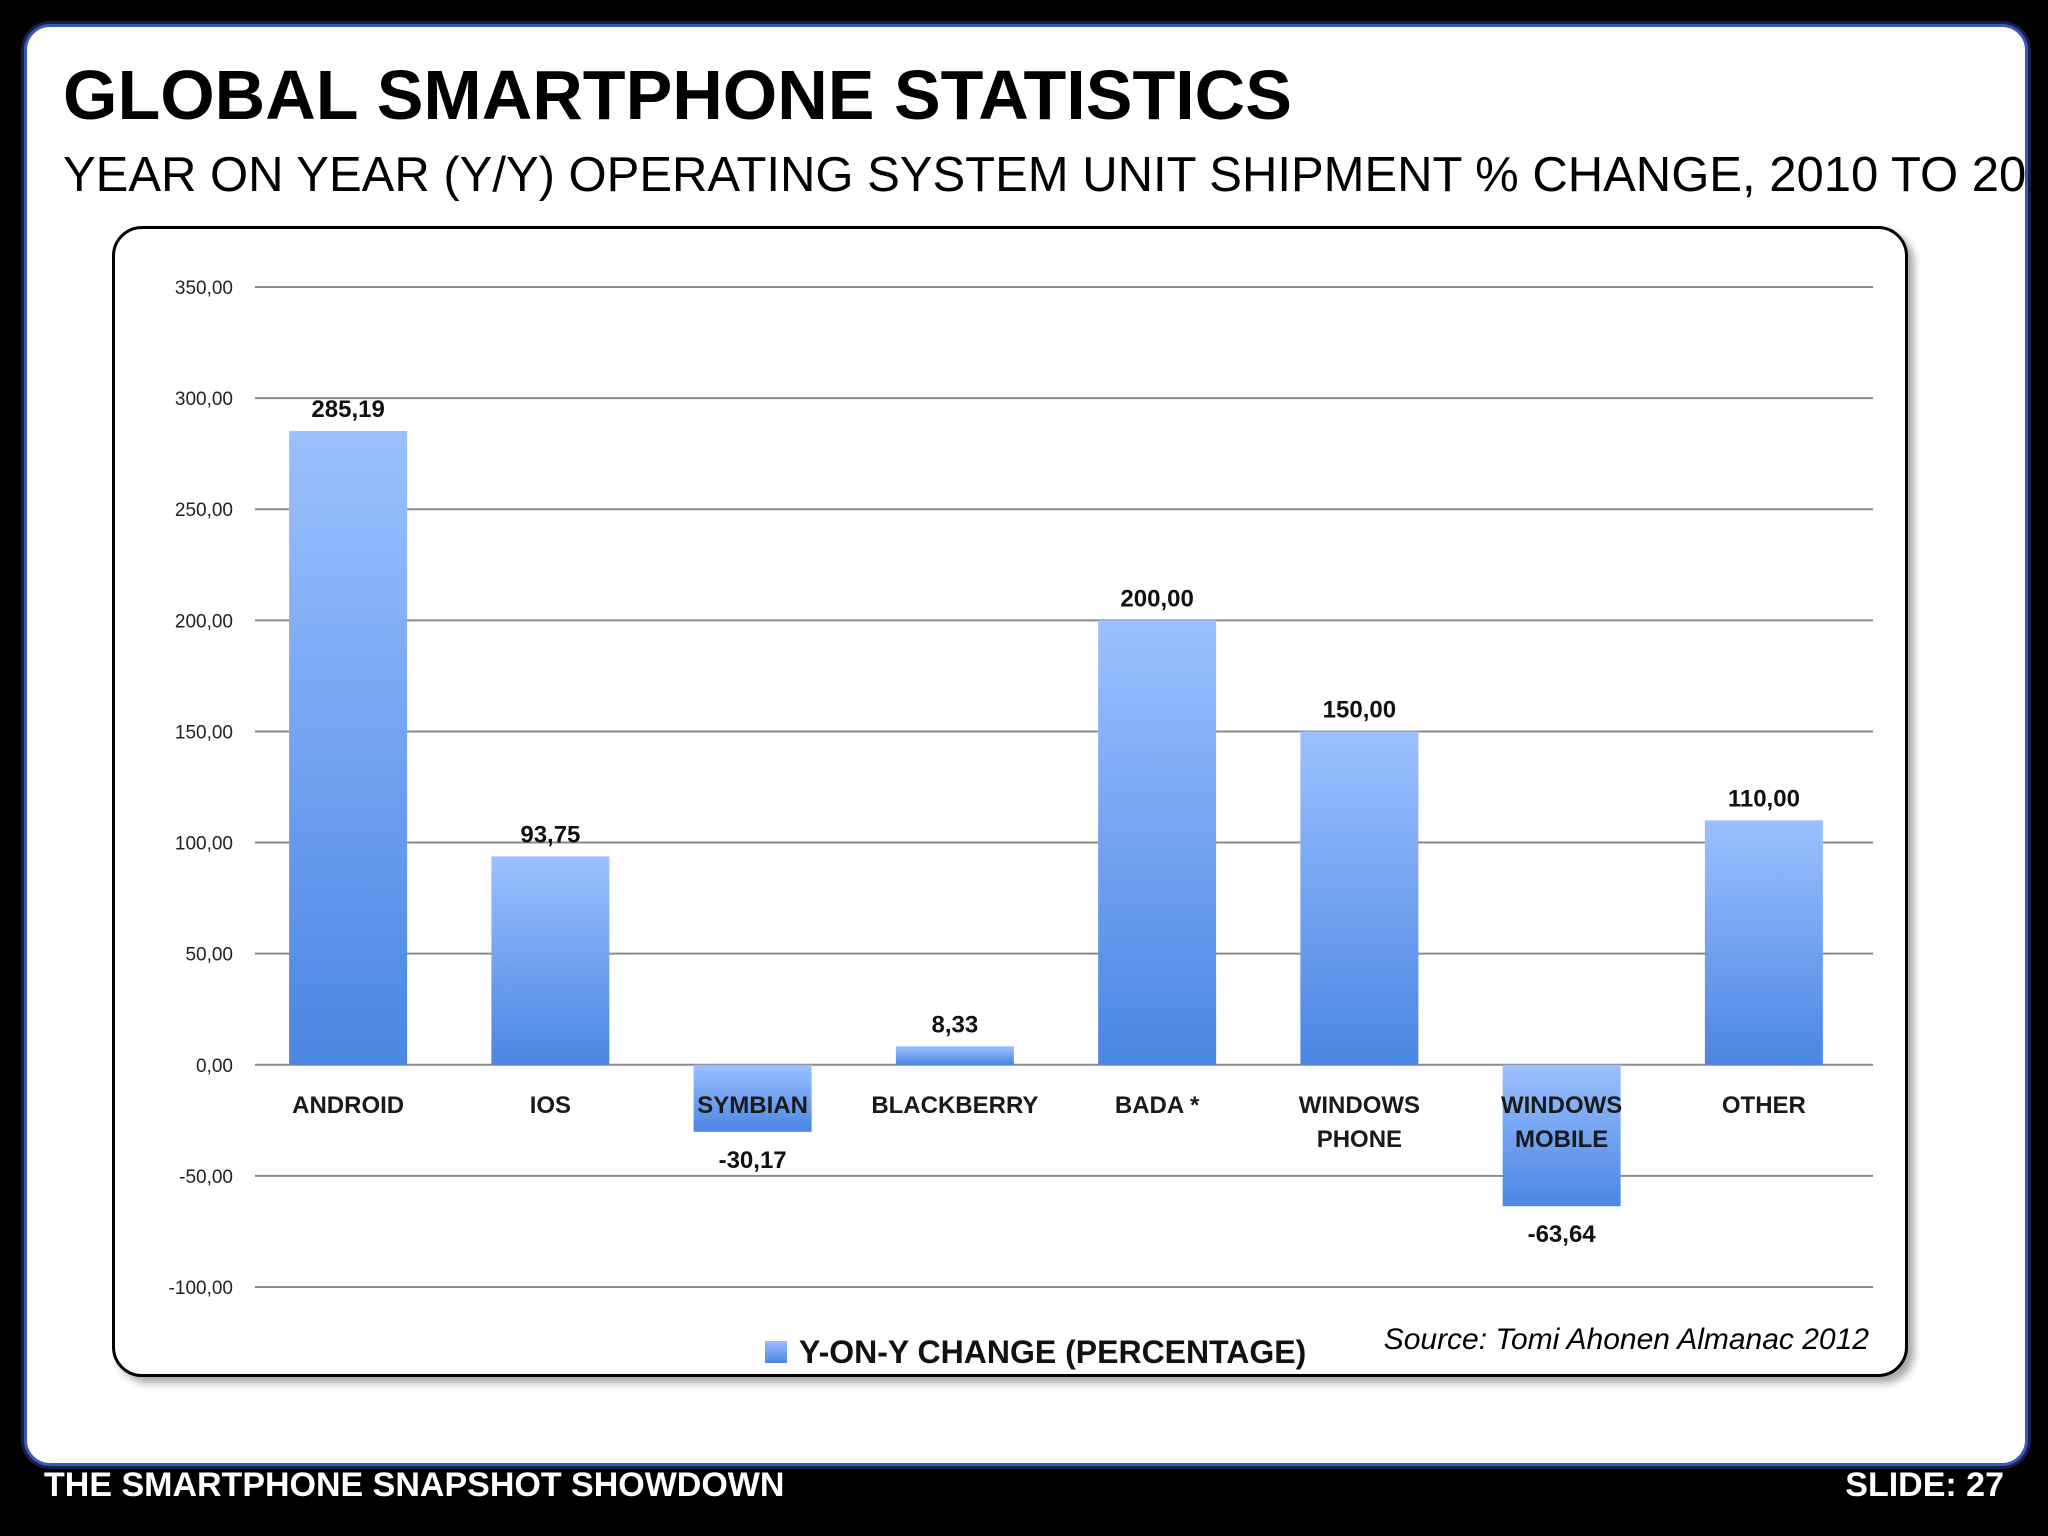  I want to click on data-label: 110,00, so click(1764, 798).